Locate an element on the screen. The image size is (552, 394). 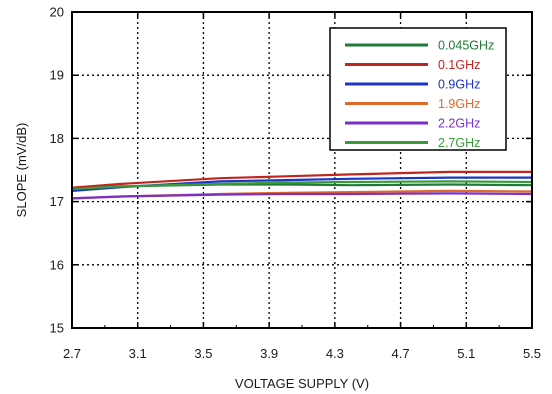
series-line-2.7GHz is located at coordinates (302, 185).